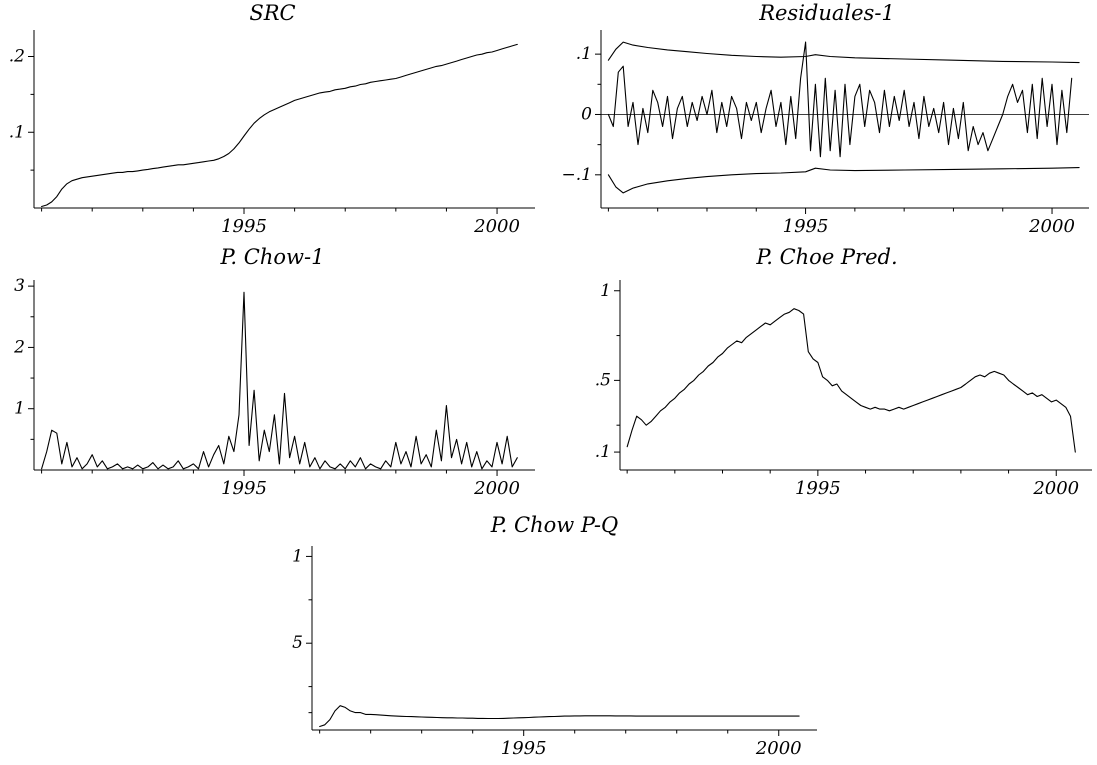 This screenshot has height=765, width=1097. I want to click on chow-pq-statistic, so click(559, 716).